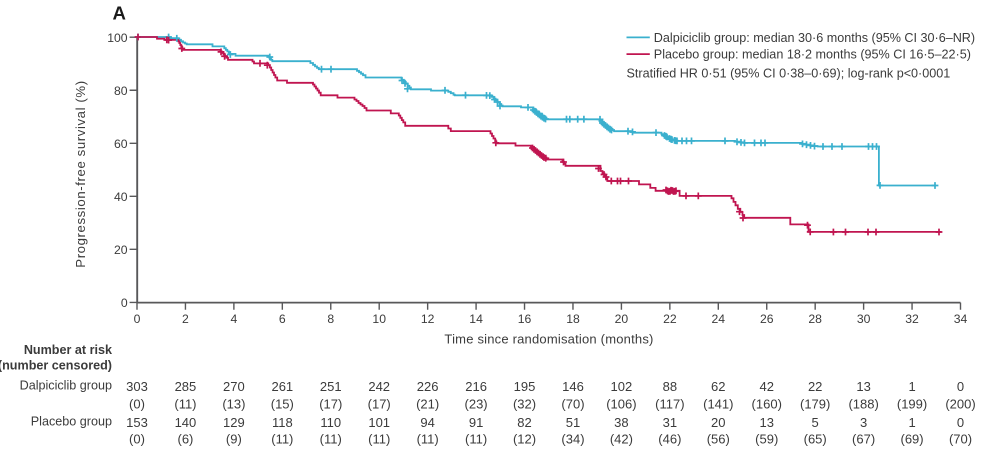  What do you see at coordinates (961, 319) in the screenshot?
I see `svg-text: 34` at bounding box center [961, 319].